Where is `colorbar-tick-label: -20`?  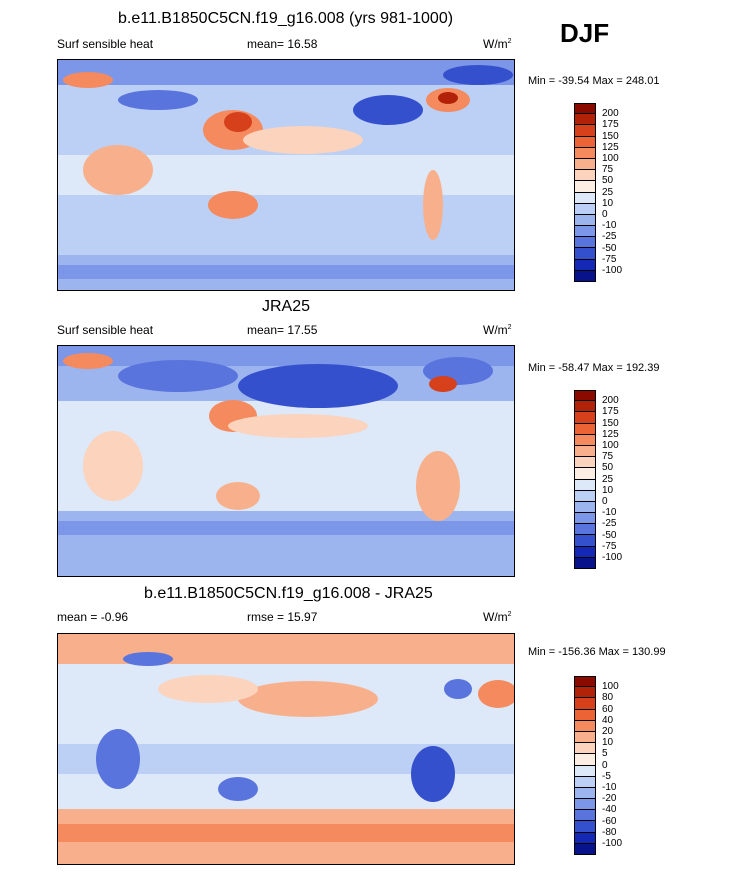
colorbar-tick-label: -20 is located at coordinates (609, 799).